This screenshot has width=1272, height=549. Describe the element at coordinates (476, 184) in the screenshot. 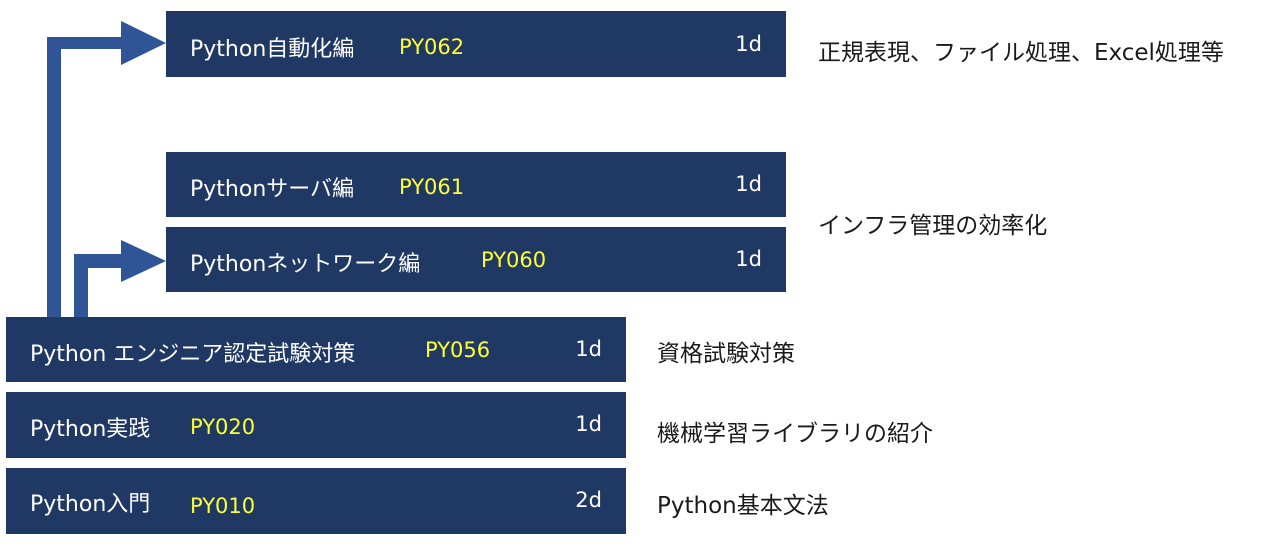

I see `course-box-py061: Pythonサーバ編 PY061 1d` at that location.